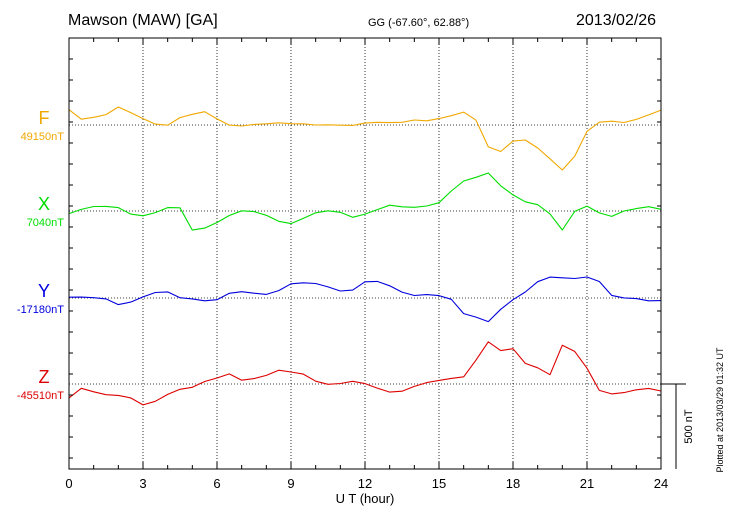 Image resolution: width=730 pixels, height=520 pixels. Describe the element at coordinates (587, 483) in the screenshot. I see `x-tick-label-21: 21` at that location.